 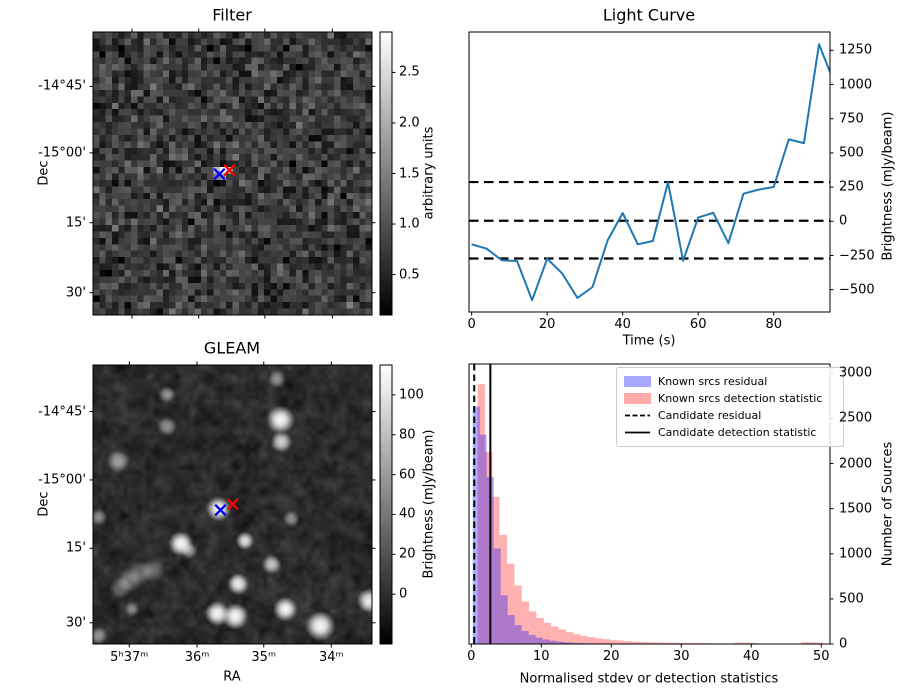 What do you see at coordinates (331, 657) in the screenshot?
I see `gleam-xtick-label: 34ᵐ` at bounding box center [331, 657].